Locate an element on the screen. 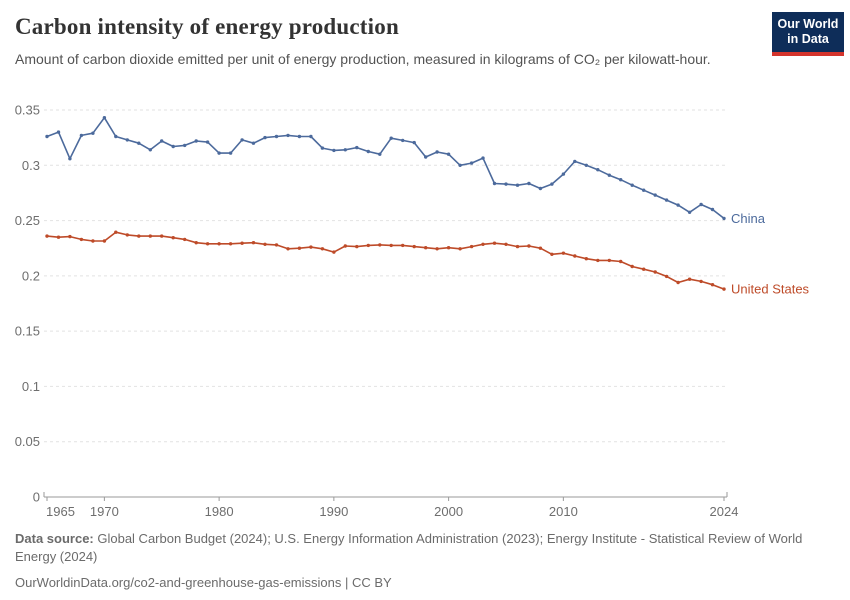  line-series-china is located at coordinates (385, 168).